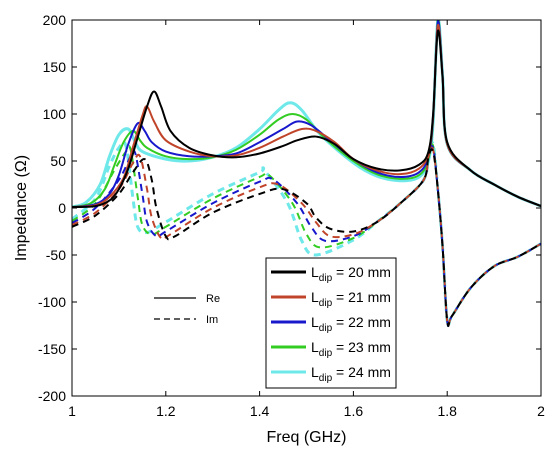 The image size is (550, 449). What do you see at coordinates (166, 411) in the screenshot?
I see `x-tick-label: 1.2` at bounding box center [166, 411].